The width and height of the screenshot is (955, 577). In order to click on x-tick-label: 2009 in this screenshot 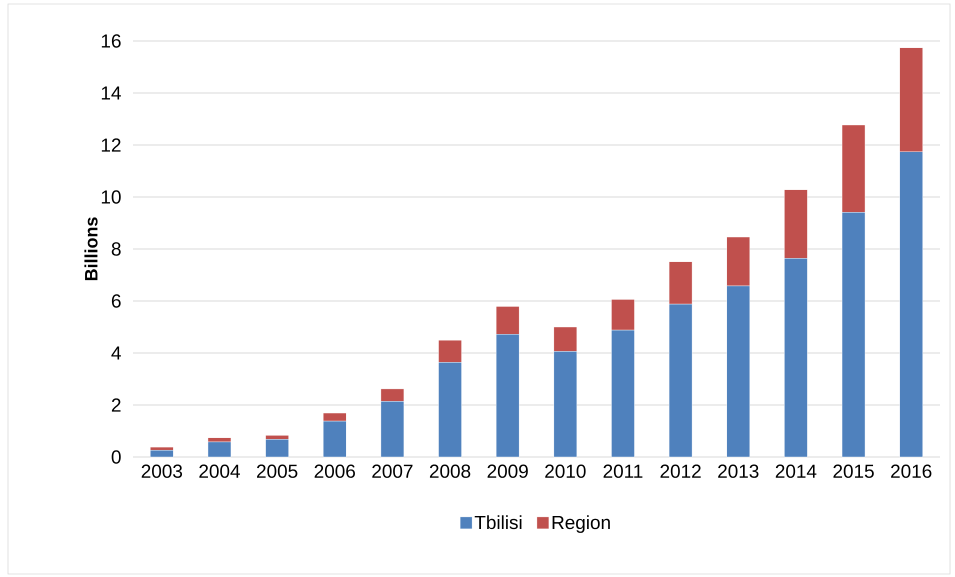, I will do `click(508, 471)`.